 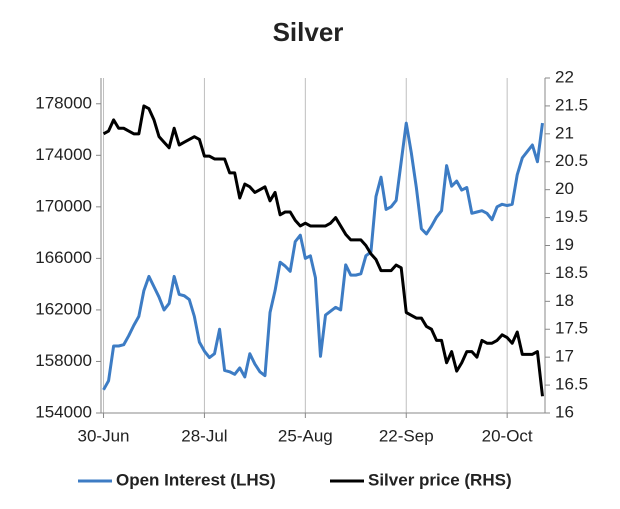 What do you see at coordinates (406, 435) in the screenshot?
I see `x-tick-label: 22-Sep` at bounding box center [406, 435].